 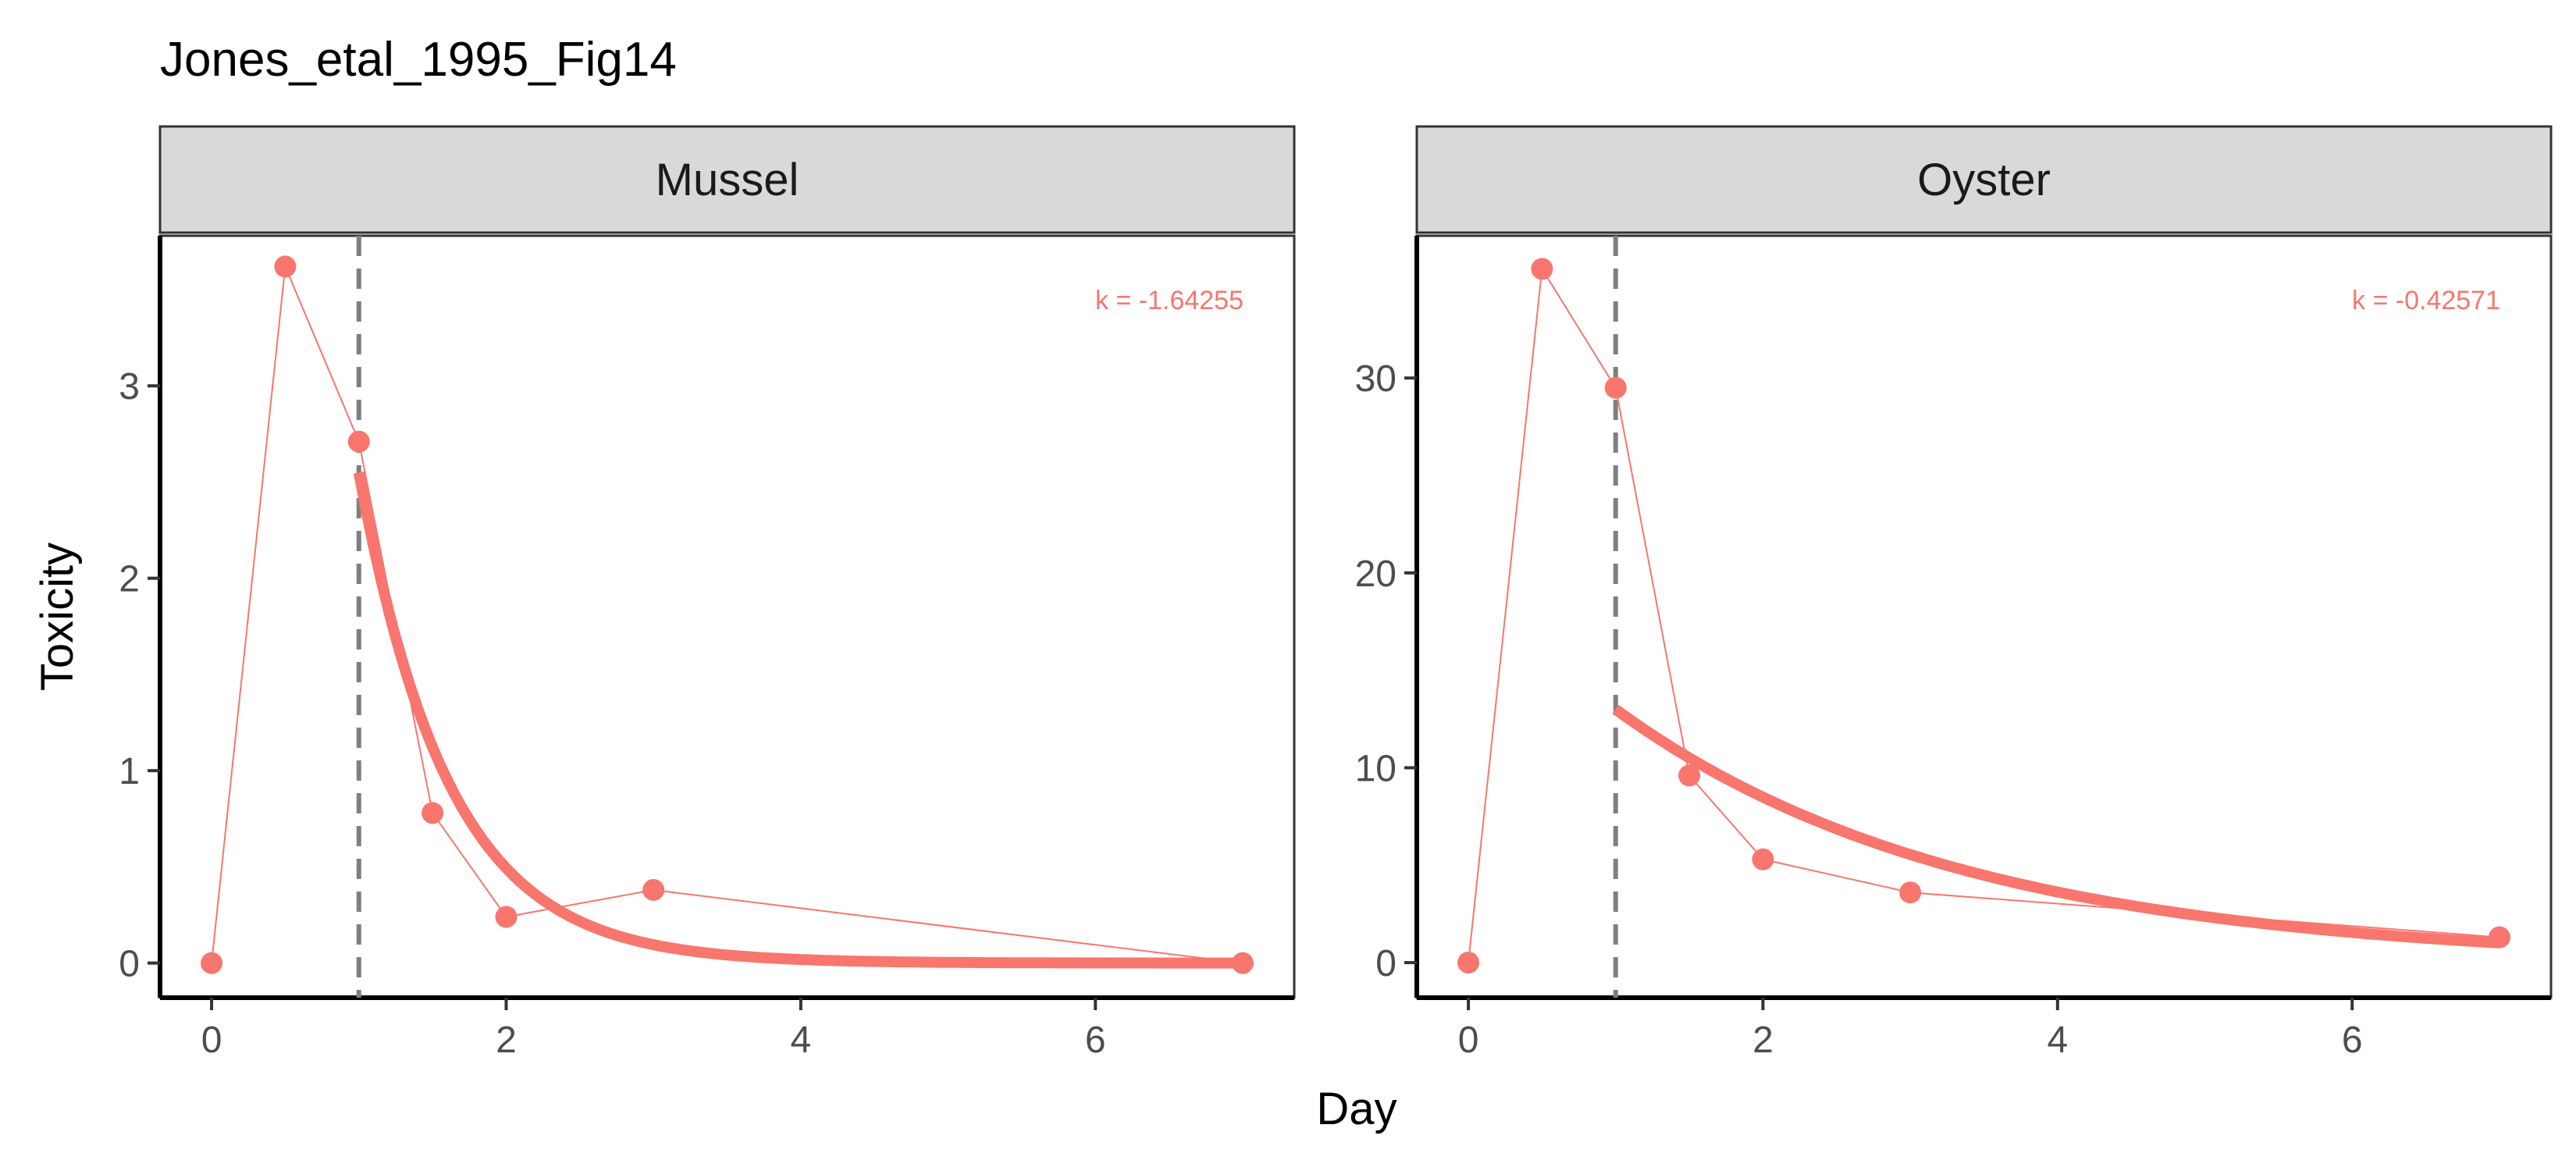 I want to click on y-tick-label: 20, so click(x=1376, y=574).